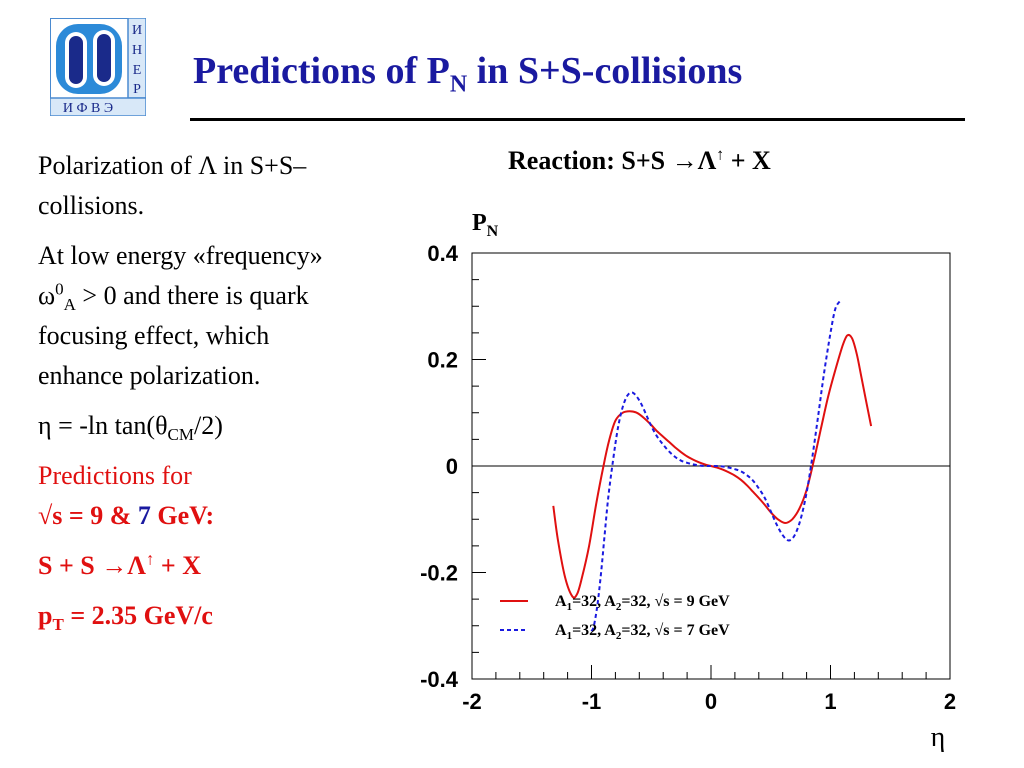 This screenshot has height=768, width=1024. What do you see at coordinates (711, 701) in the screenshot?
I see `x-tick-label: 0` at bounding box center [711, 701].